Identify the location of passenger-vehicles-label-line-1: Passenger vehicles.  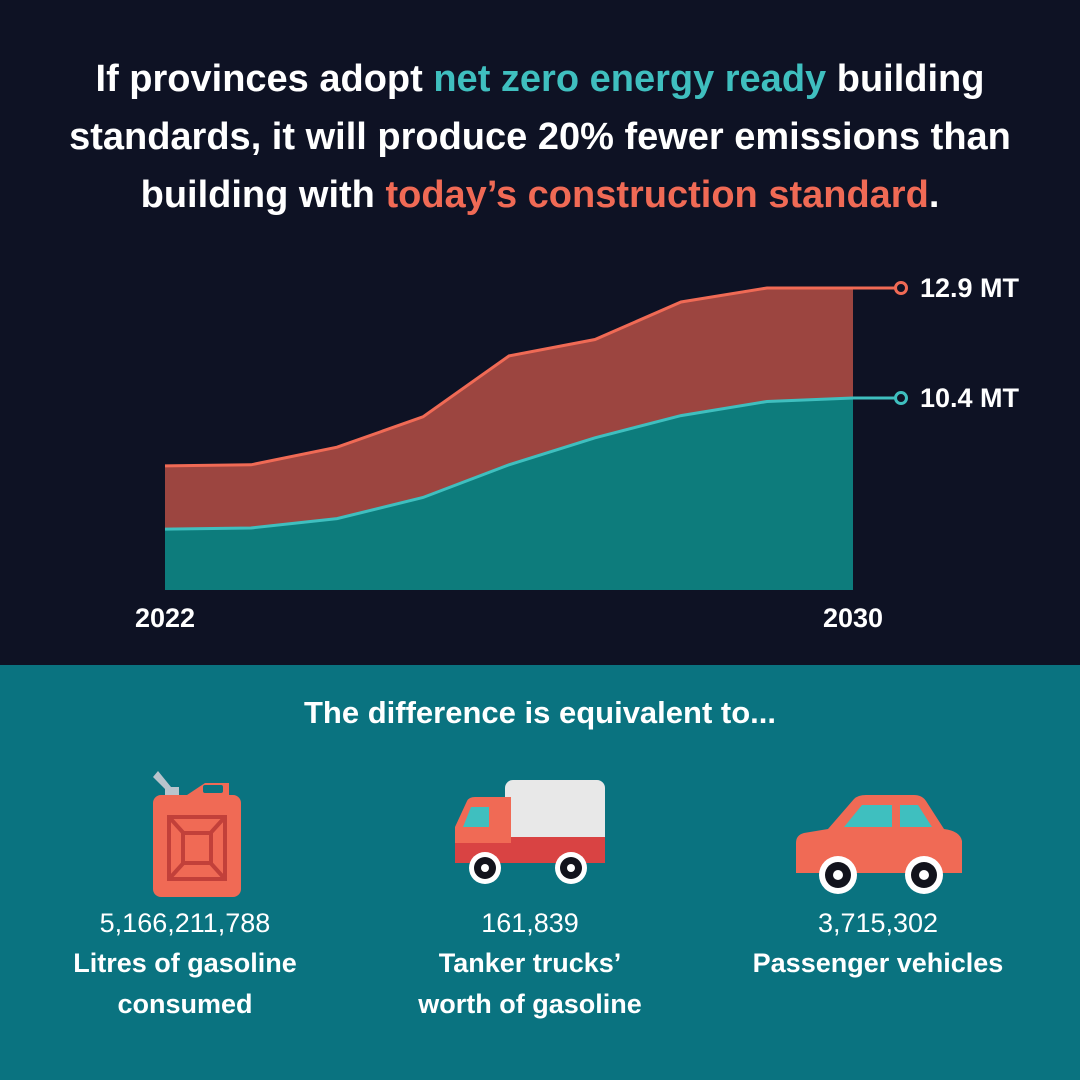
(878, 963).